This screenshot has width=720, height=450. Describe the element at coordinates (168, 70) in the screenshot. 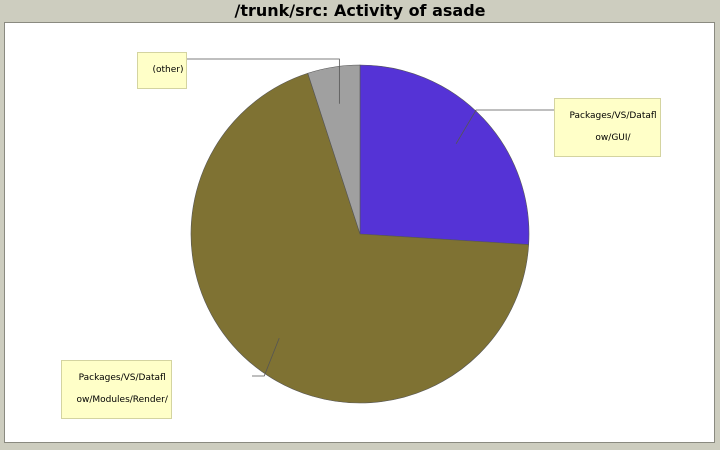

I see `slice-label-other-line1: (other)` at that location.